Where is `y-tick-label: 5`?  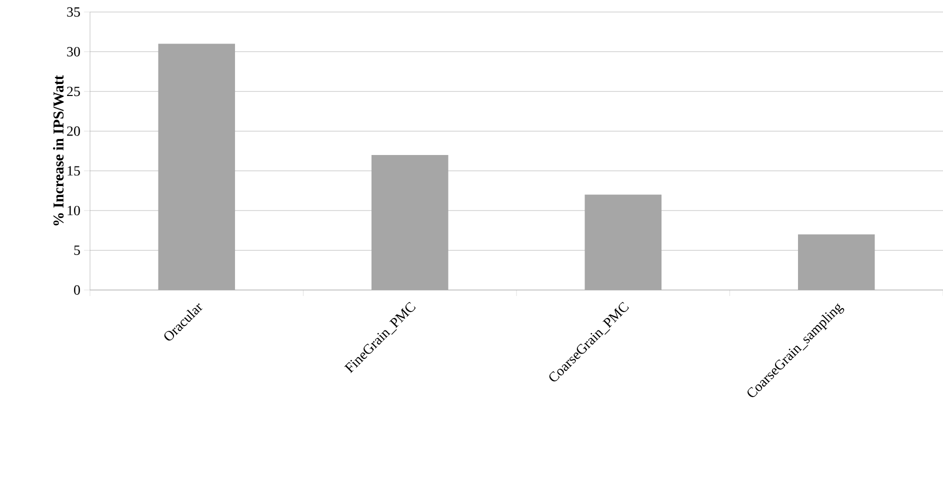
y-tick-label: 5 is located at coordinates (77, 250).